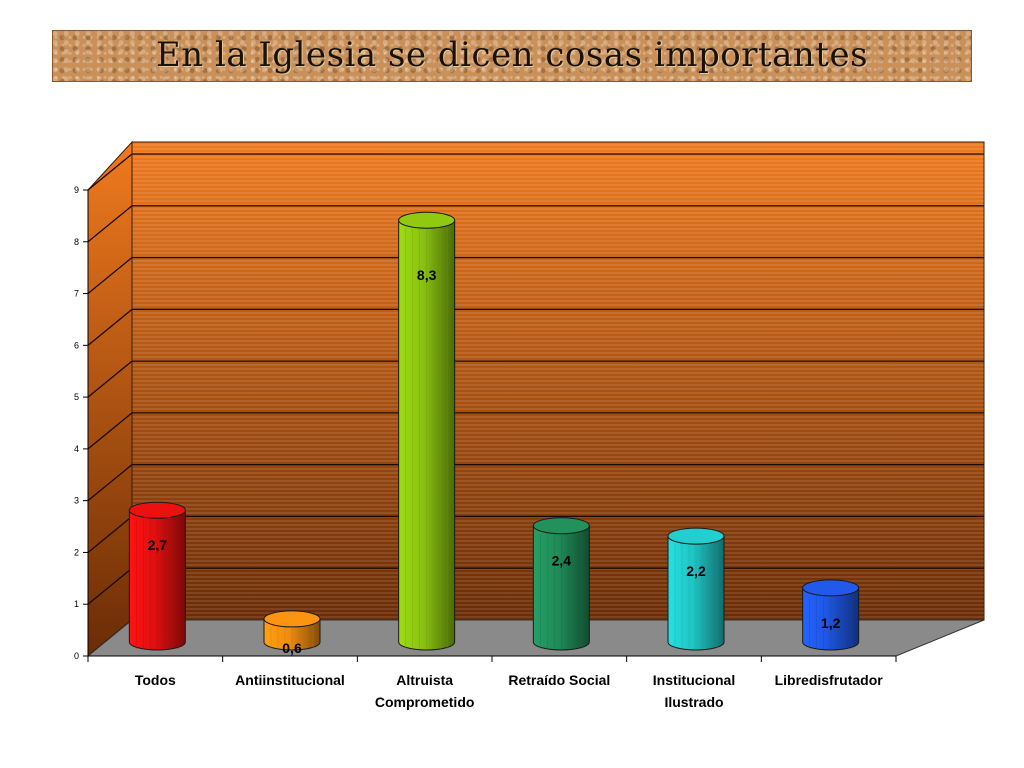  Describe the element at coordinates (158, 545) in the screenshot. I see `data-label: 2,7` at that location.